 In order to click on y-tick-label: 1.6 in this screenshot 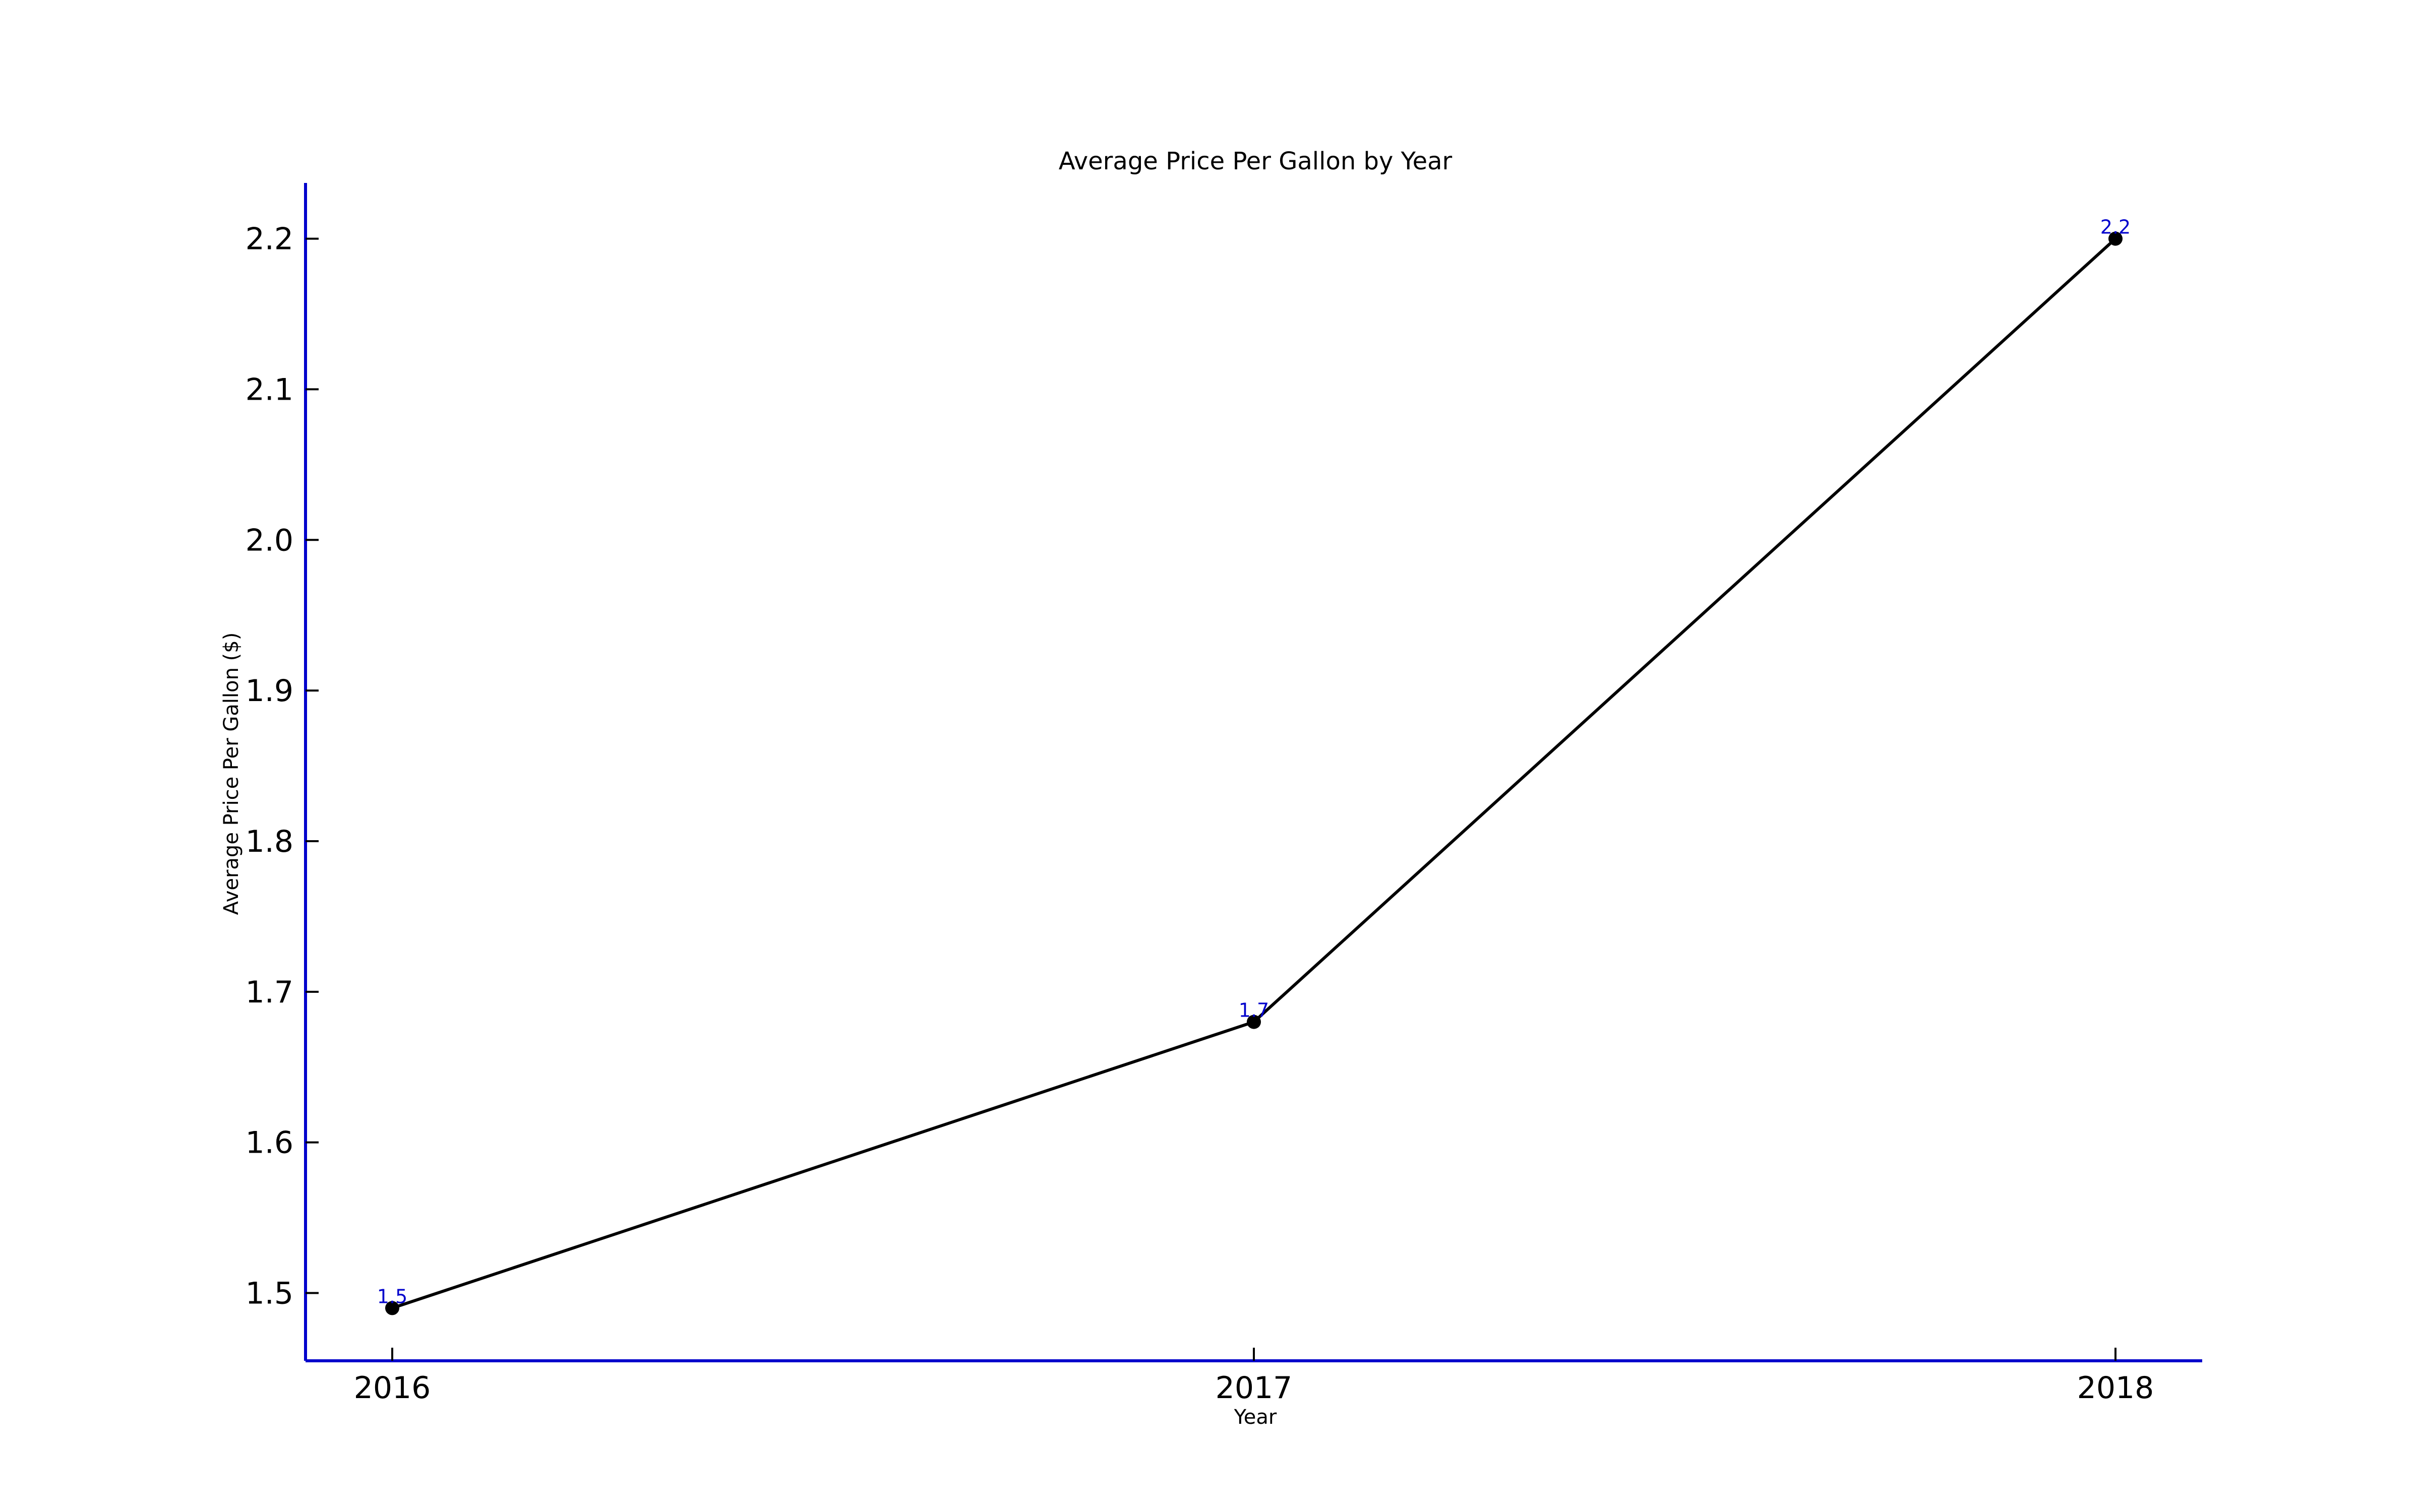, I will do `click(269, 1143)`.